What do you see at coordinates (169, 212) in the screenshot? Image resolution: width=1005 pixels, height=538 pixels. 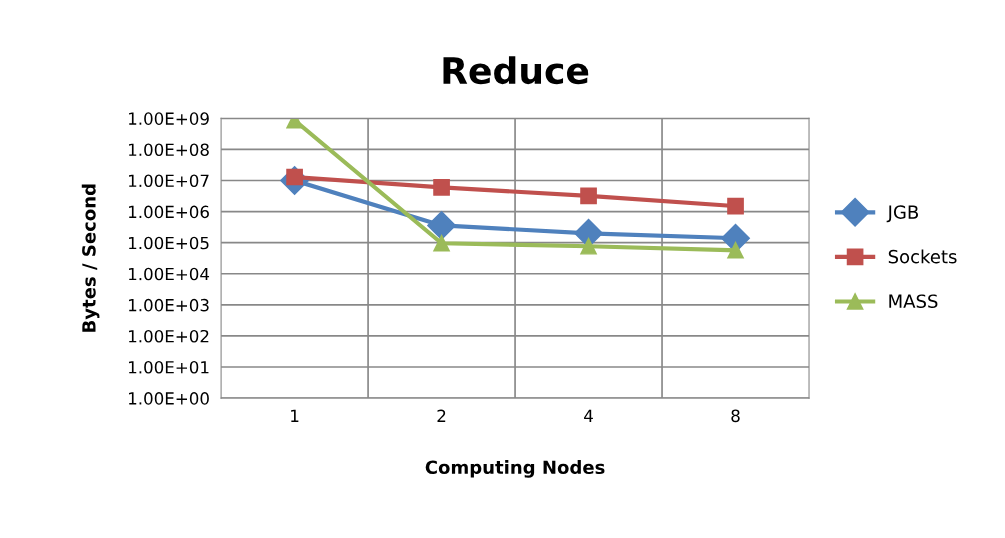 I see `y-tick-label: 1.00E+06` at bounding box center [169, 212].